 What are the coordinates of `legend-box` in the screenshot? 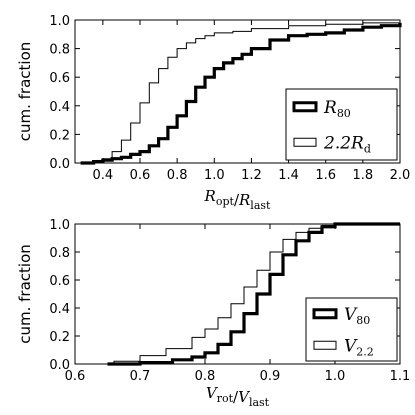 It's located at (341, 124).